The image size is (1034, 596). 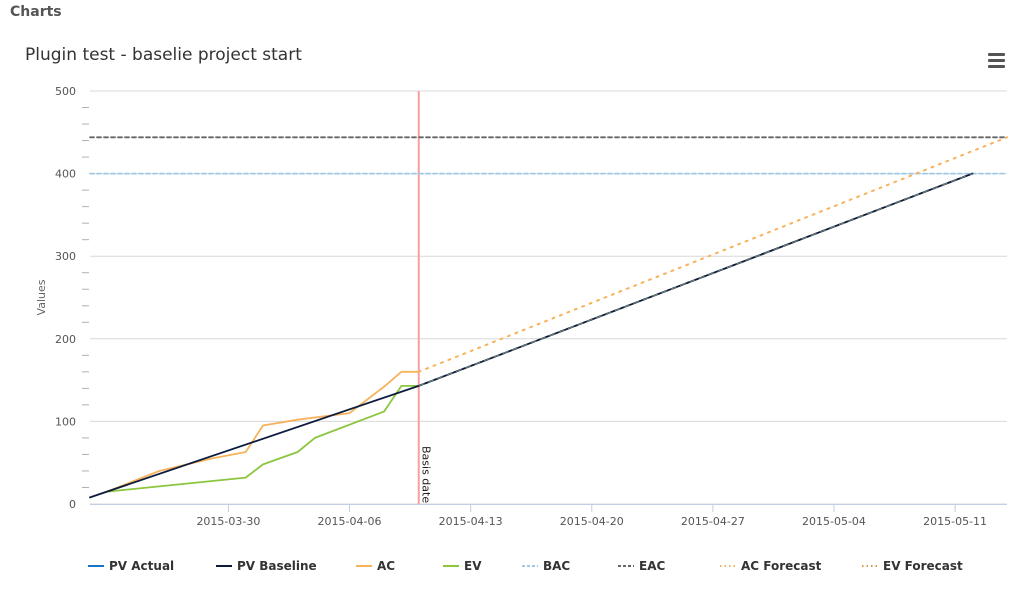 What do you see at coordinates (713, 521) in the screenshot?
I see `x-tick-label: 2015-04-27` at bounding box center [713, 521].